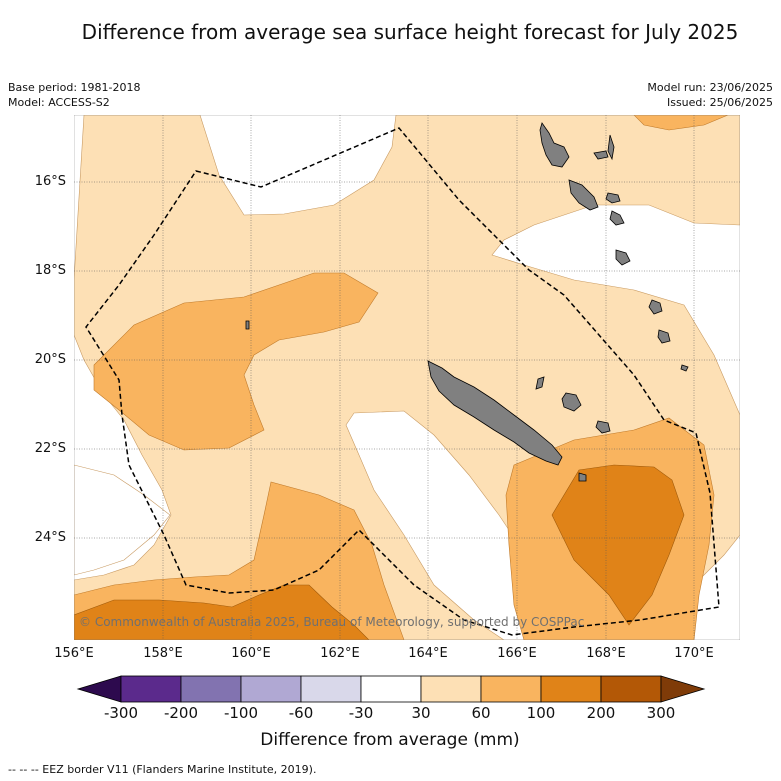 The height and width of the screenshot is (781, 781). What do you see at coordinates (601, 155) in the screenshot?
I see `island-ambrym` at bounding box center [601, 155].